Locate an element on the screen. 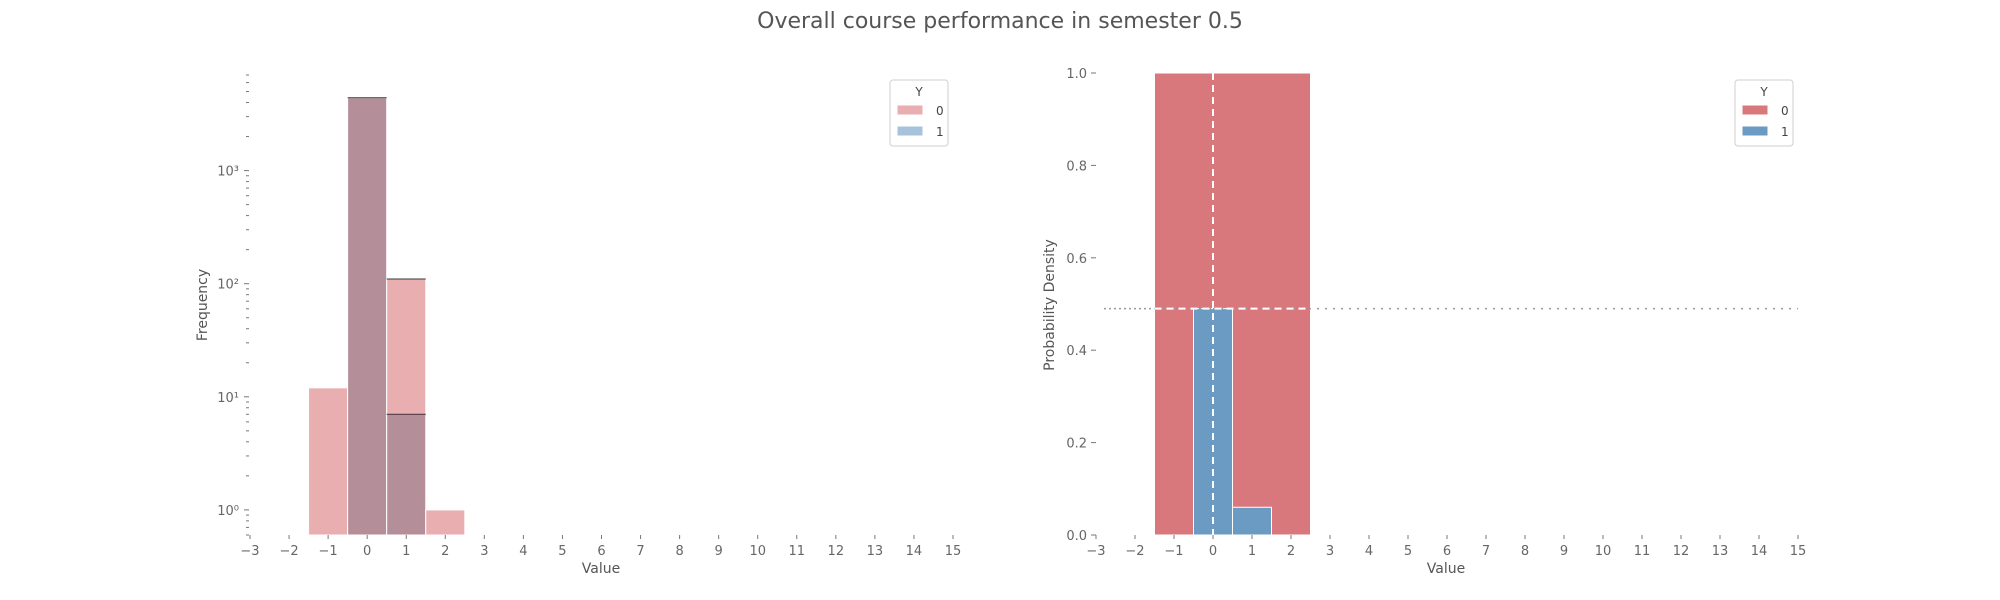 The height and width of the screenshot is (600, 2000). frequency-y-axis-label: Frequency is located at coordinates (203, 305).